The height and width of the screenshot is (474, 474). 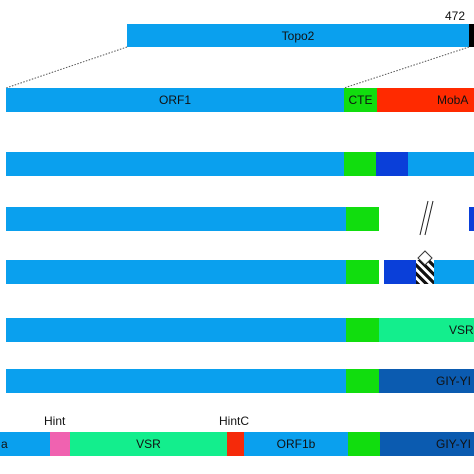 What do you see at coordinates (235, 444) in the screenshot?
I see `hintc-domain` at bounding box center [235, 444].